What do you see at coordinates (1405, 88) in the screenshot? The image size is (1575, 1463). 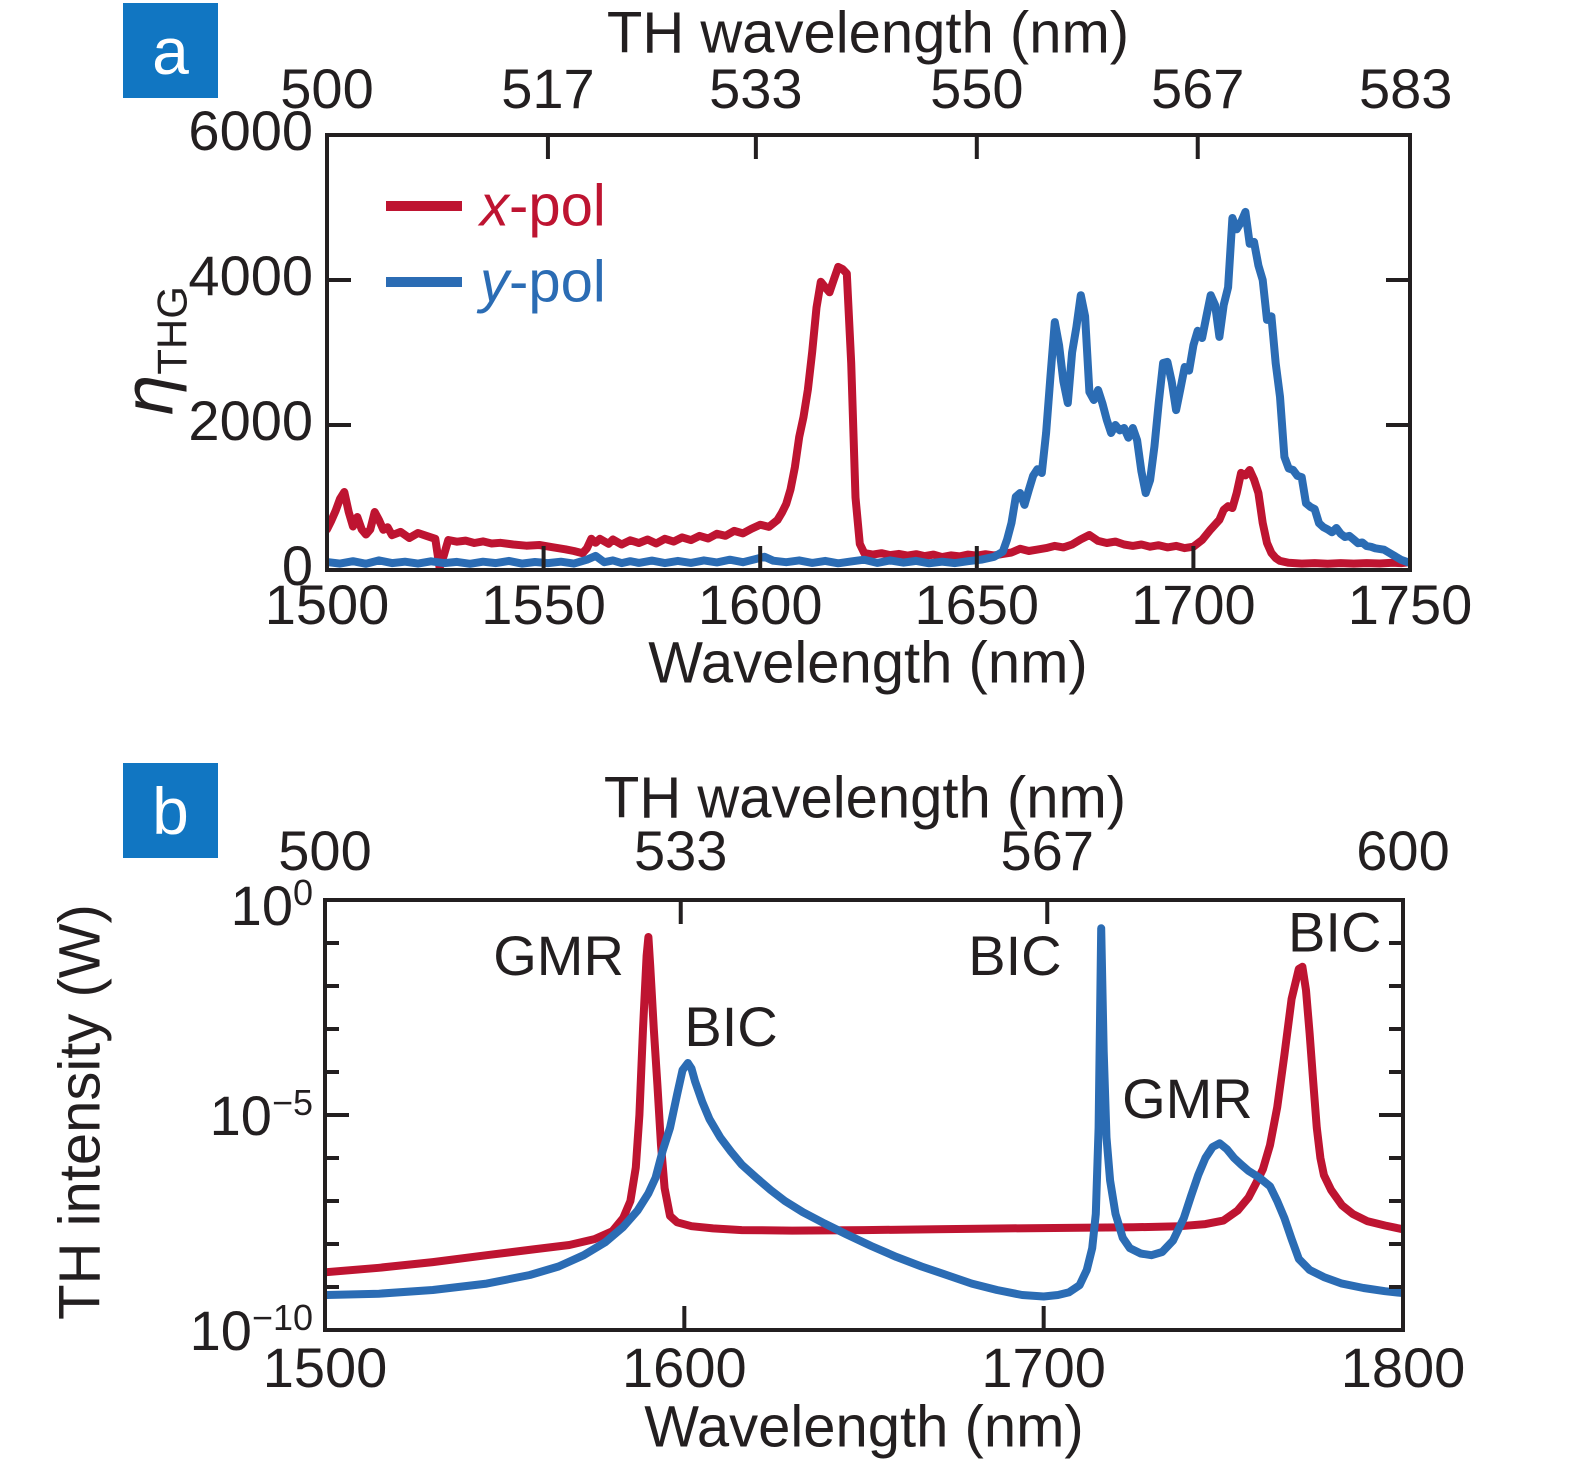 I see `panel-a-tick-label: 583` at bounding box center [1405, 88].